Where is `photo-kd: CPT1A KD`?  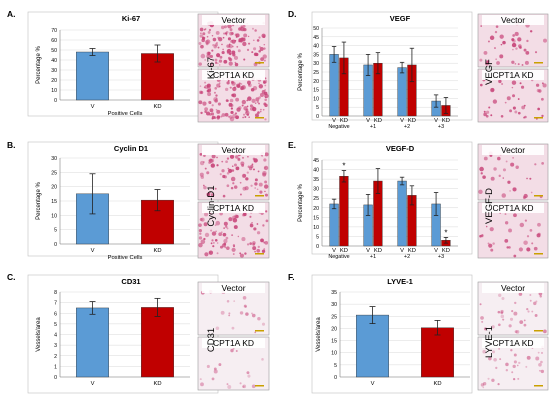 photo-kd: CPT1A KD is located at coordinates (233, 95).